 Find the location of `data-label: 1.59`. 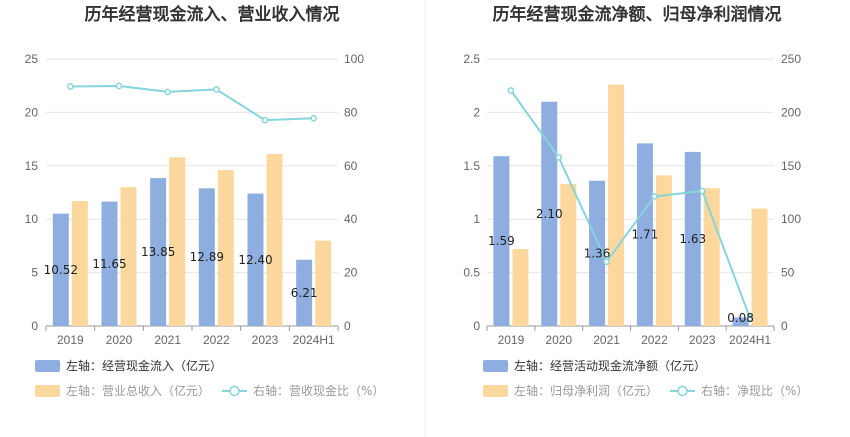

data-label: 1.59 is located at coordinates (501, 241).